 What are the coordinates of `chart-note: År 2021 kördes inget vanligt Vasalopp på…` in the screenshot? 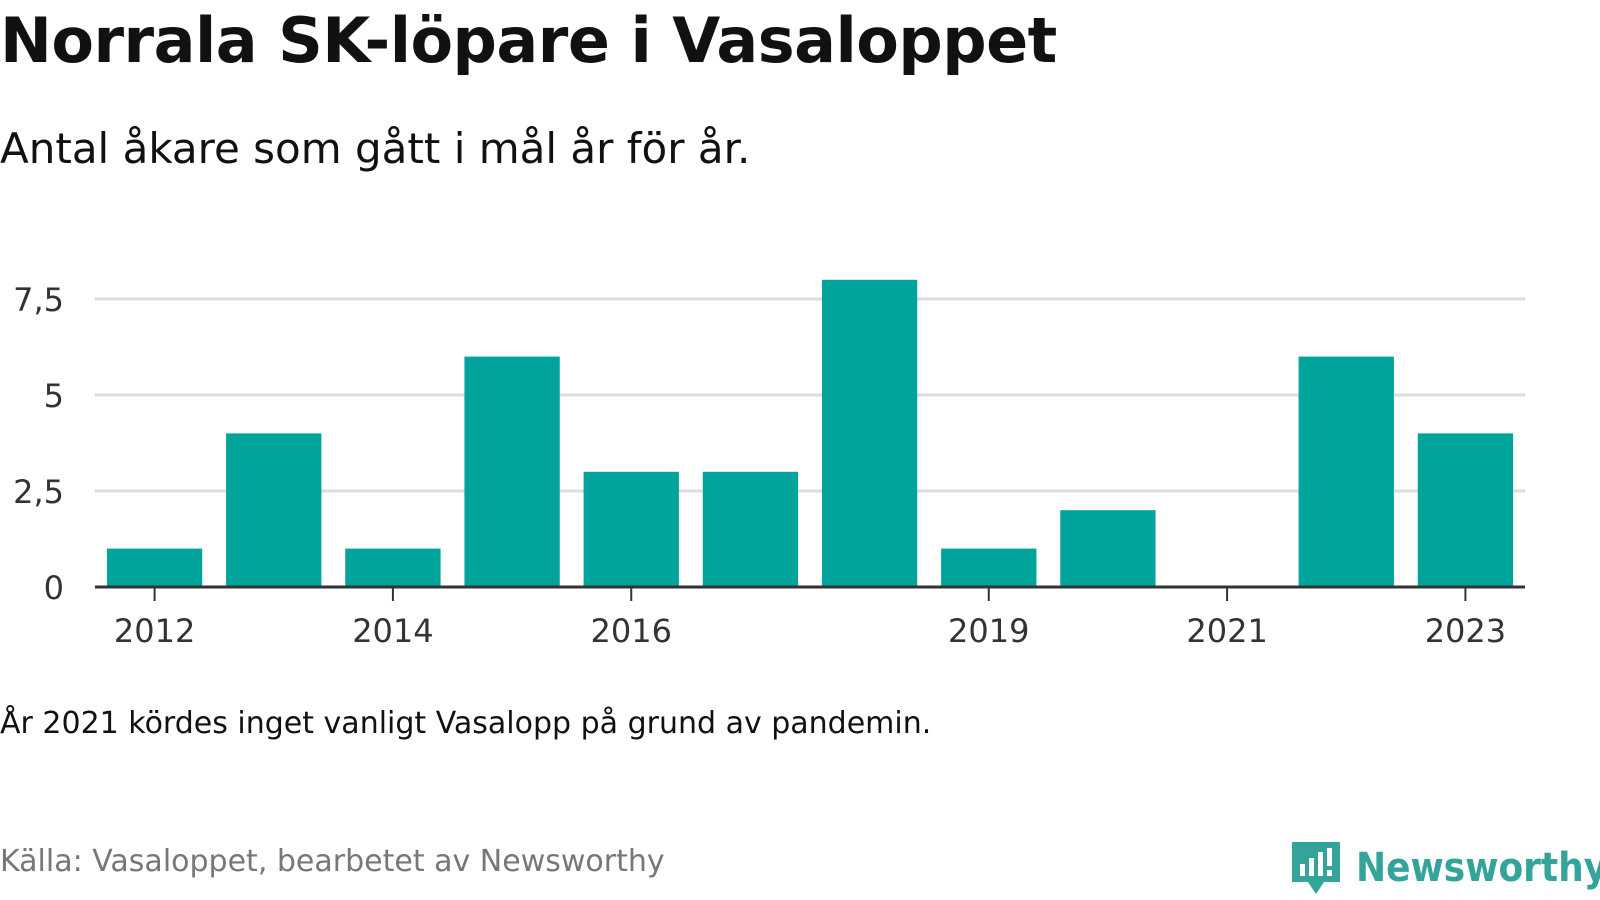 It's located at (466, 723).